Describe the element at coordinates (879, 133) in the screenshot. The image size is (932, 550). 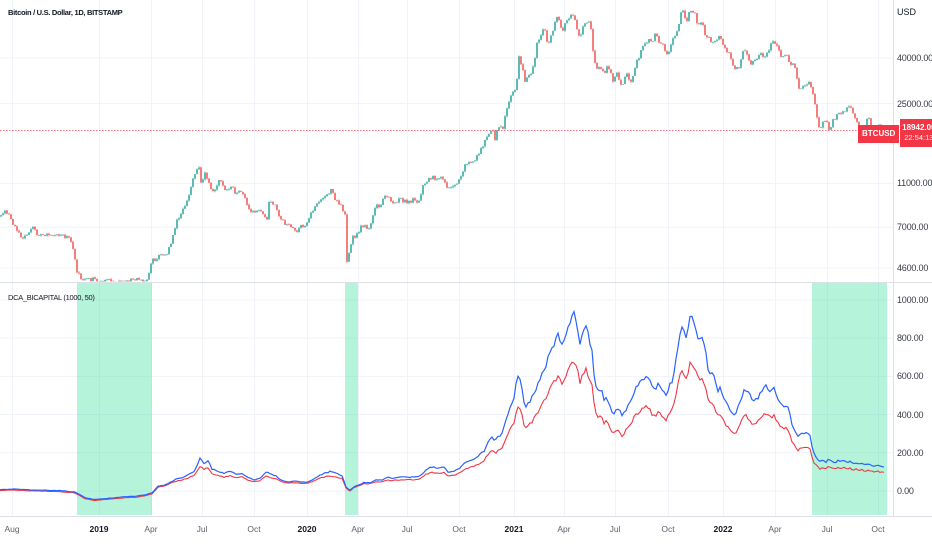
I see `badge-symbol-label: BTCUSD` at that location.